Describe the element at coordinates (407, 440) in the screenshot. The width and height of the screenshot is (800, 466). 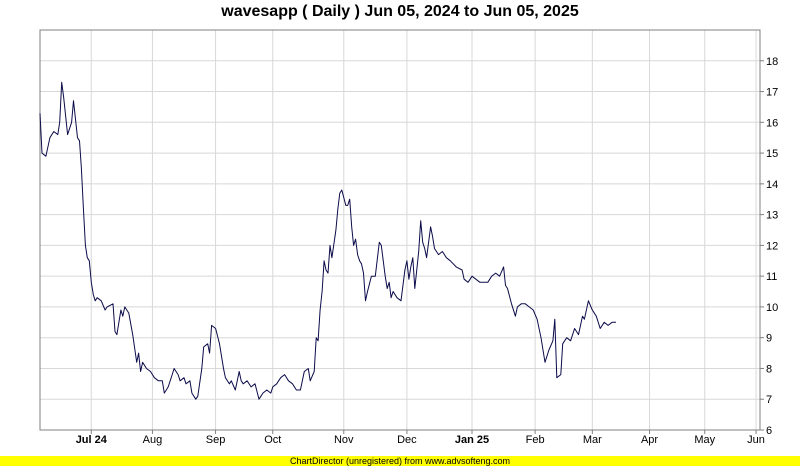
I see `x-tick-label: Dec` at that location.